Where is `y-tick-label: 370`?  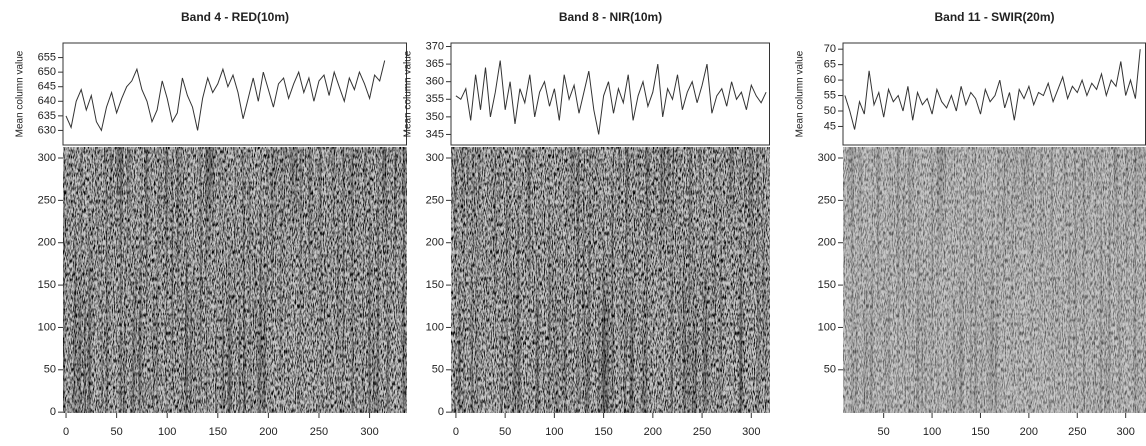 y-tick-label: 370 is located at coordinates (435, 46).